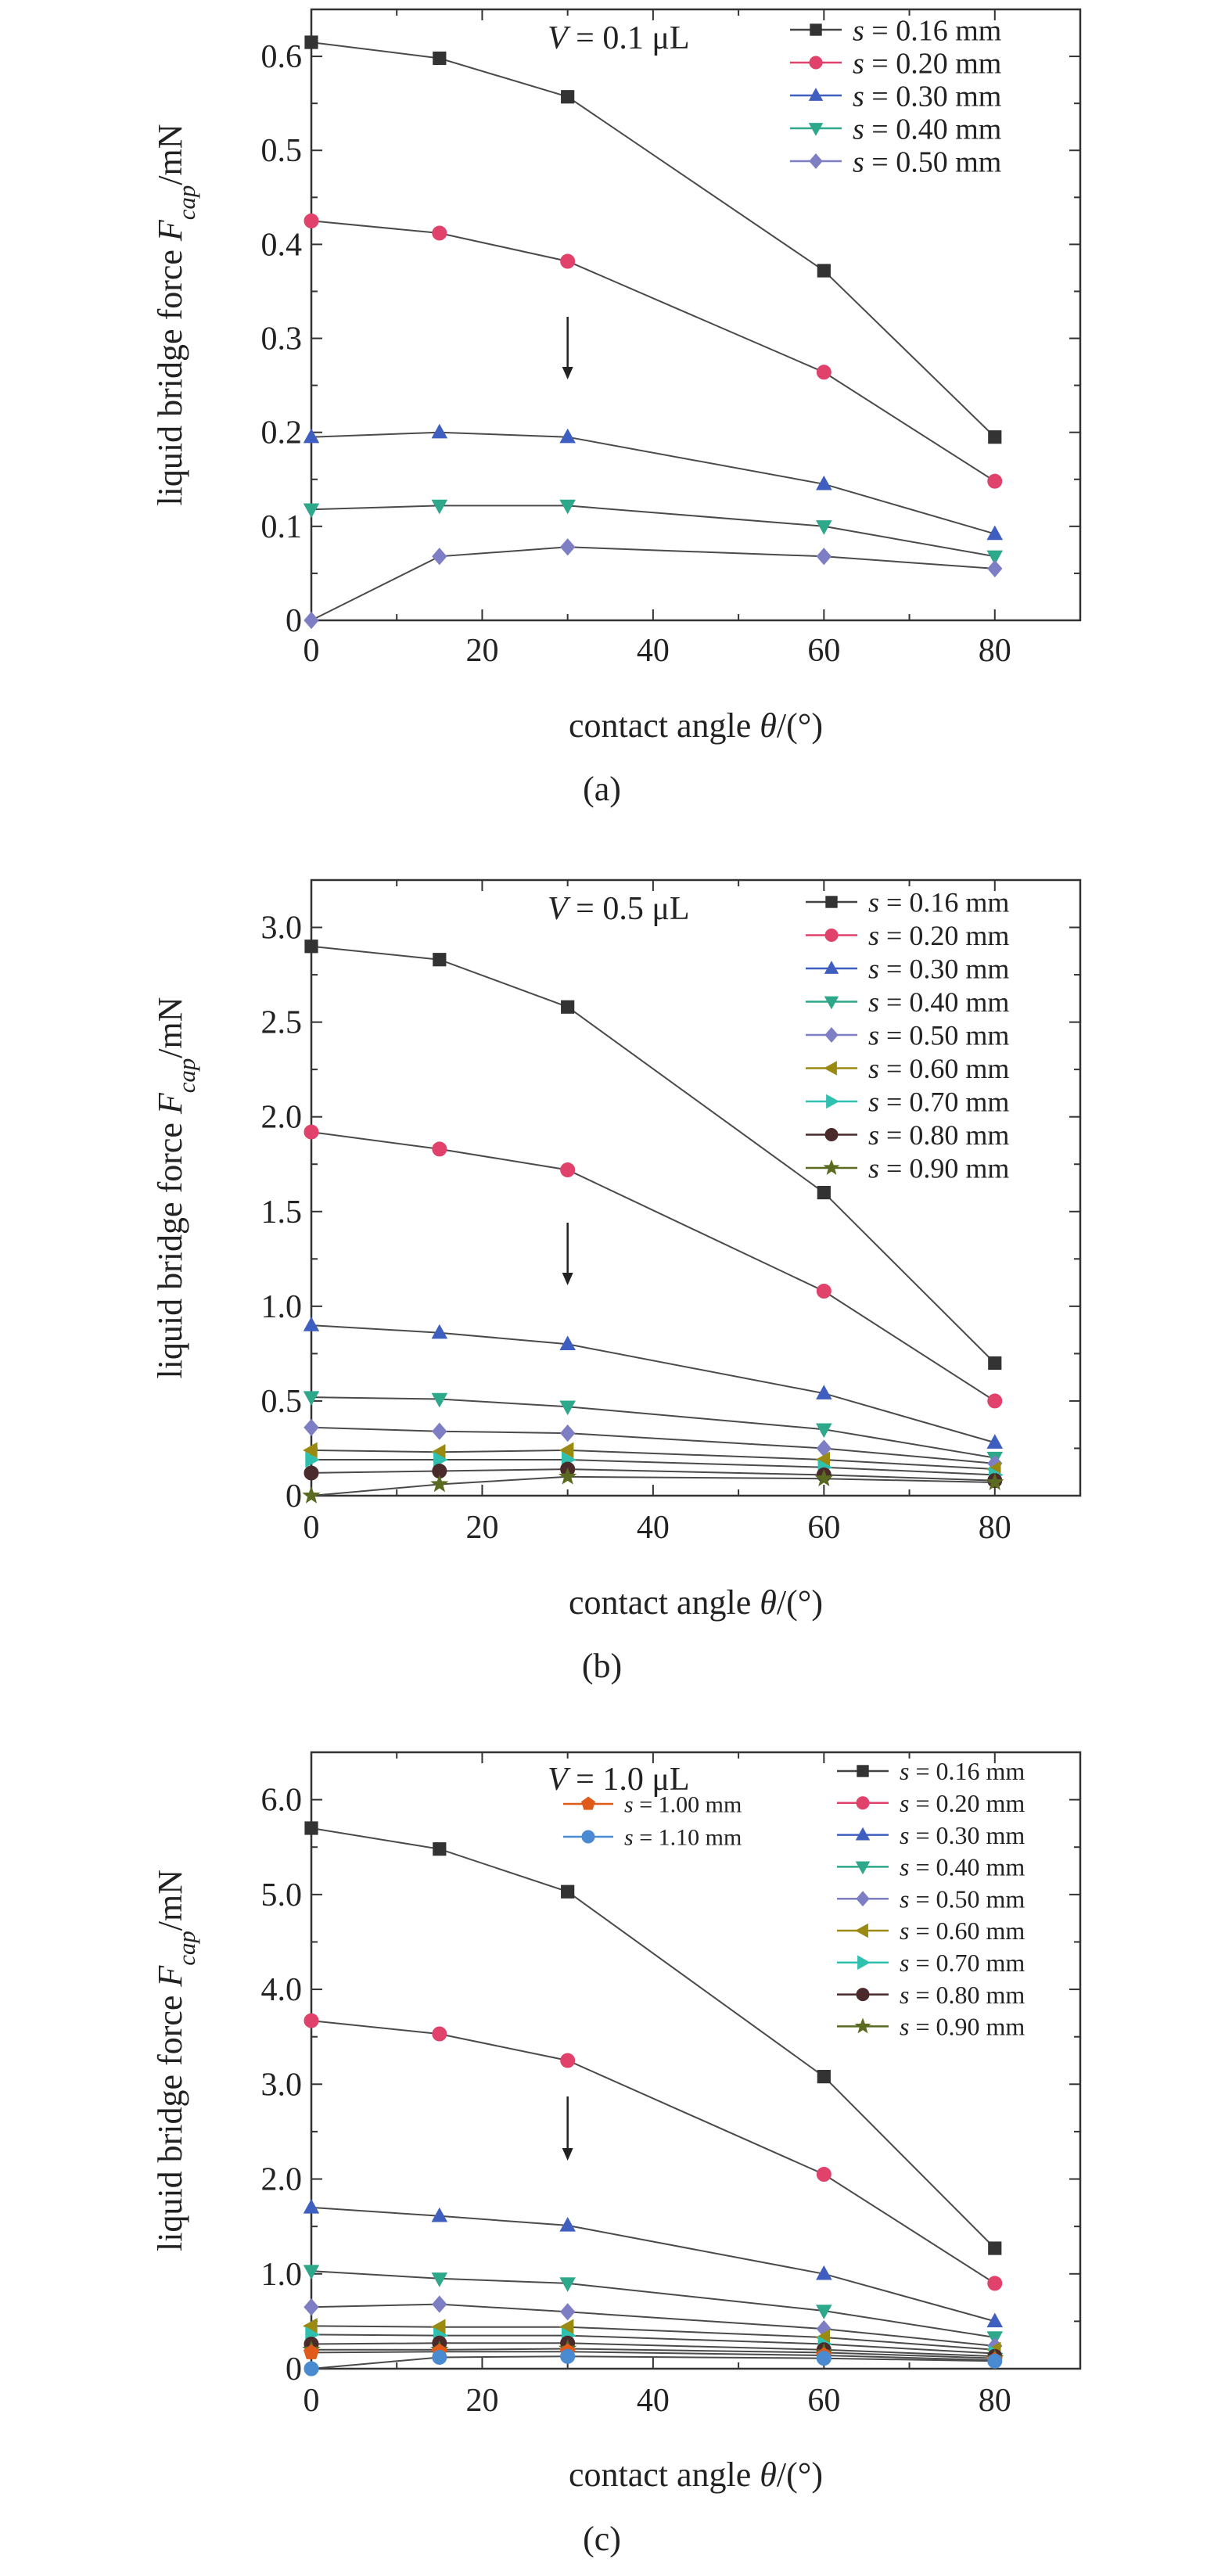 The image size is (1232, 2576). I want to click on legend-label: s = 1.10 mm, so click(683, 1838).